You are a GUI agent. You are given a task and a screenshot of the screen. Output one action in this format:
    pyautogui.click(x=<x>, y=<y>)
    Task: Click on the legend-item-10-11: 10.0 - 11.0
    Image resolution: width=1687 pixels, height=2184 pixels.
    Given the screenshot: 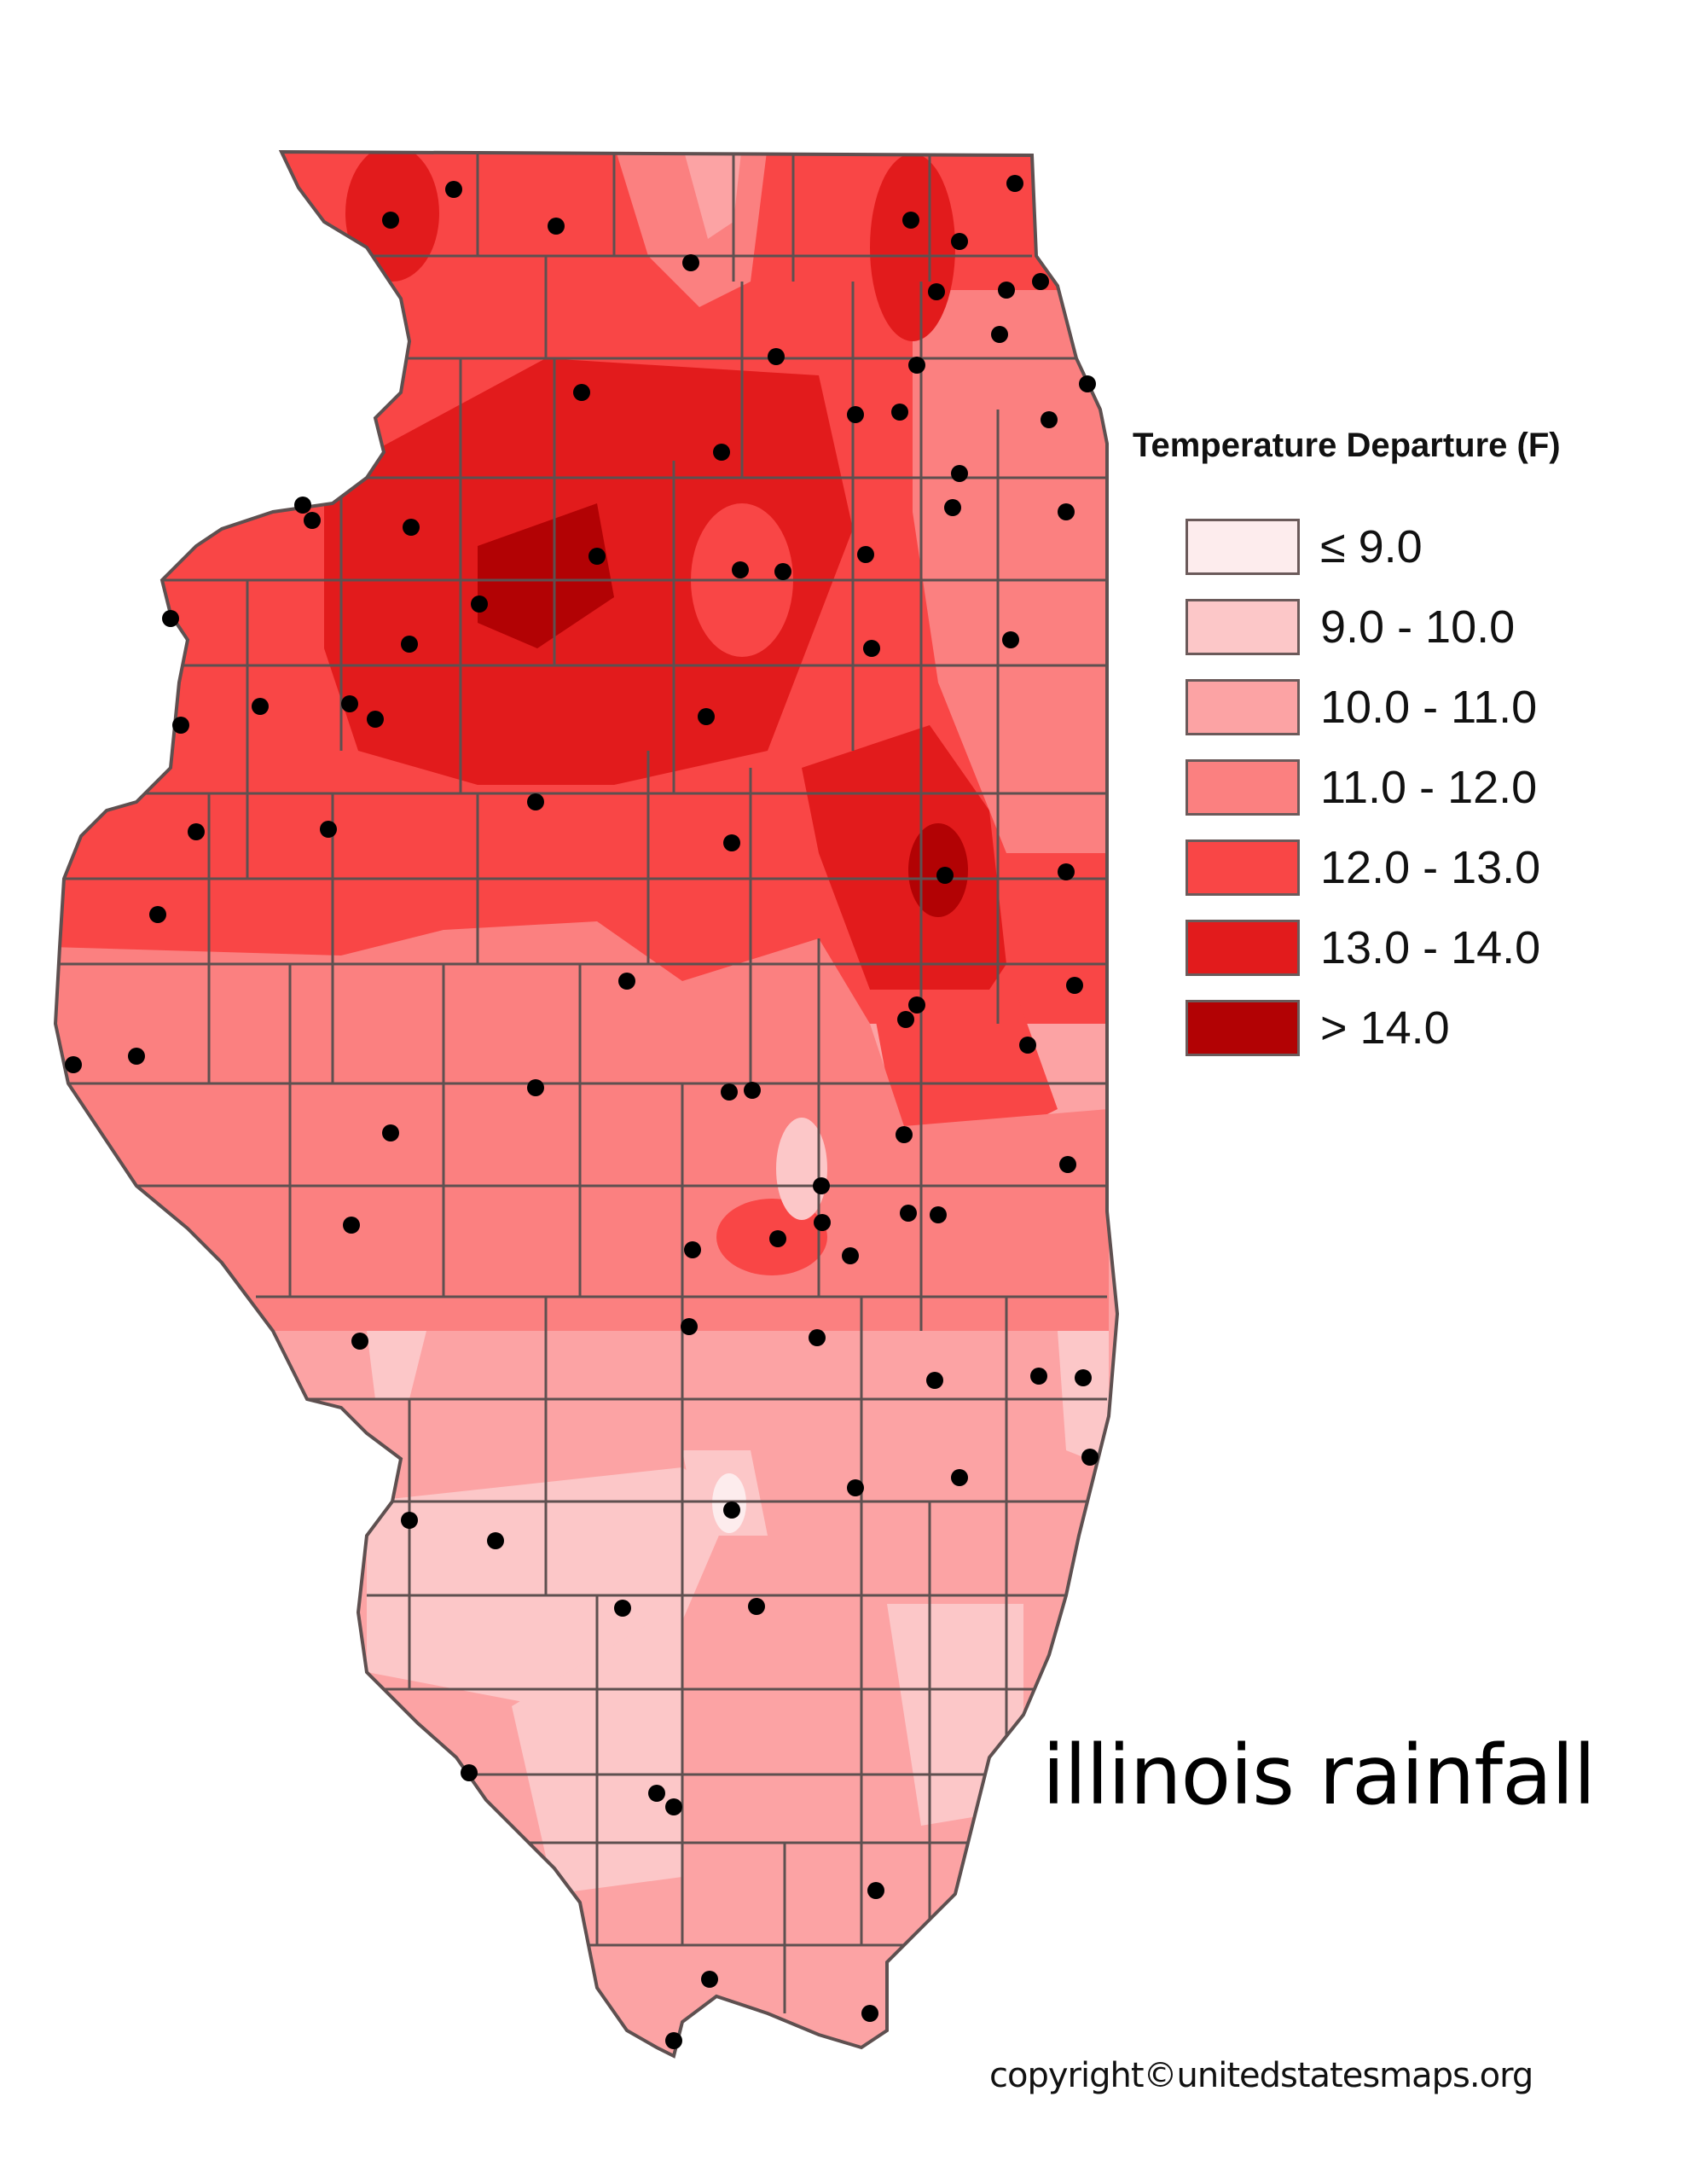 What is the action you would take?
    pyautogui.click(x=1363, y=707)
    